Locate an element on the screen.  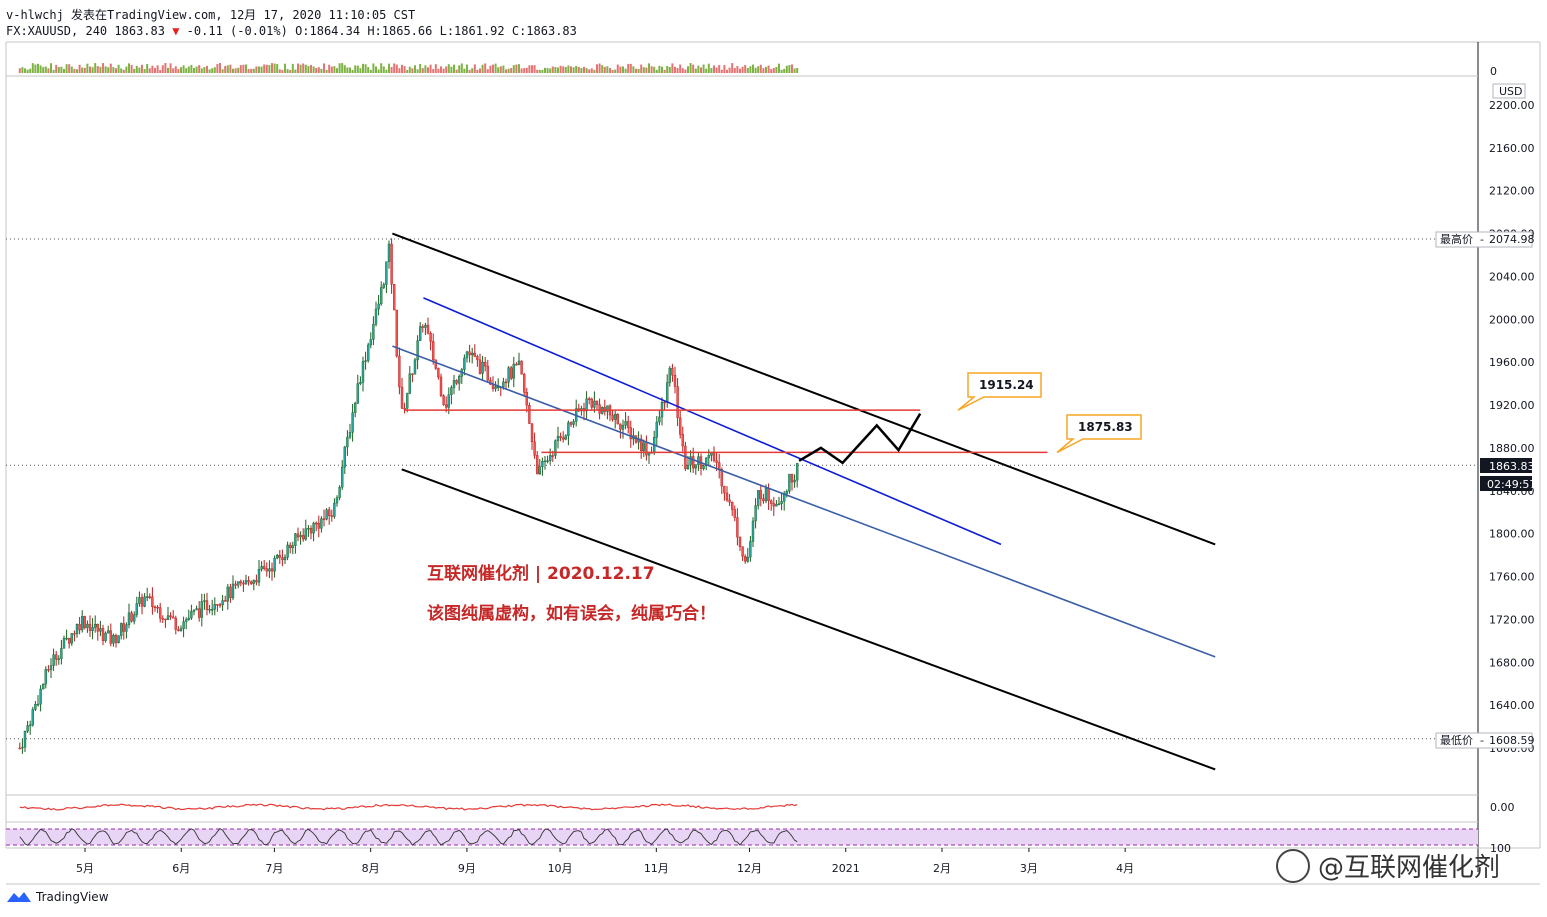
tradingview-footer: TradingView is located at coordinates (57, 897).